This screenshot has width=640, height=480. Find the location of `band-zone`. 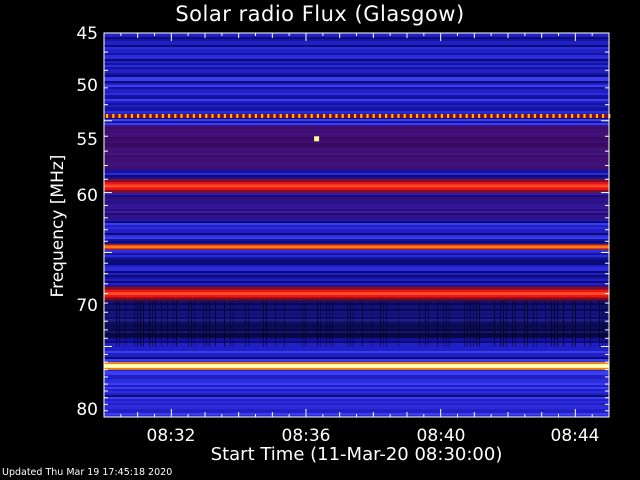

band-zone is located at coordinates (356, 330).